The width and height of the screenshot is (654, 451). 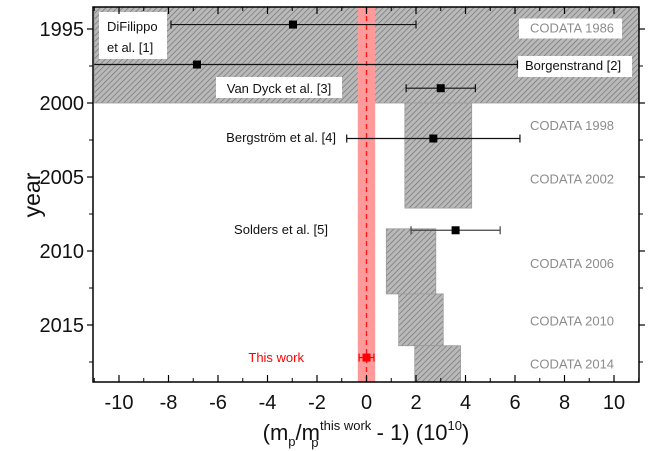 What do you see at coordinates (572, 363) in the screenshot?
I see `codata-label: CODATA 2014` at bounding box center [572, 363].